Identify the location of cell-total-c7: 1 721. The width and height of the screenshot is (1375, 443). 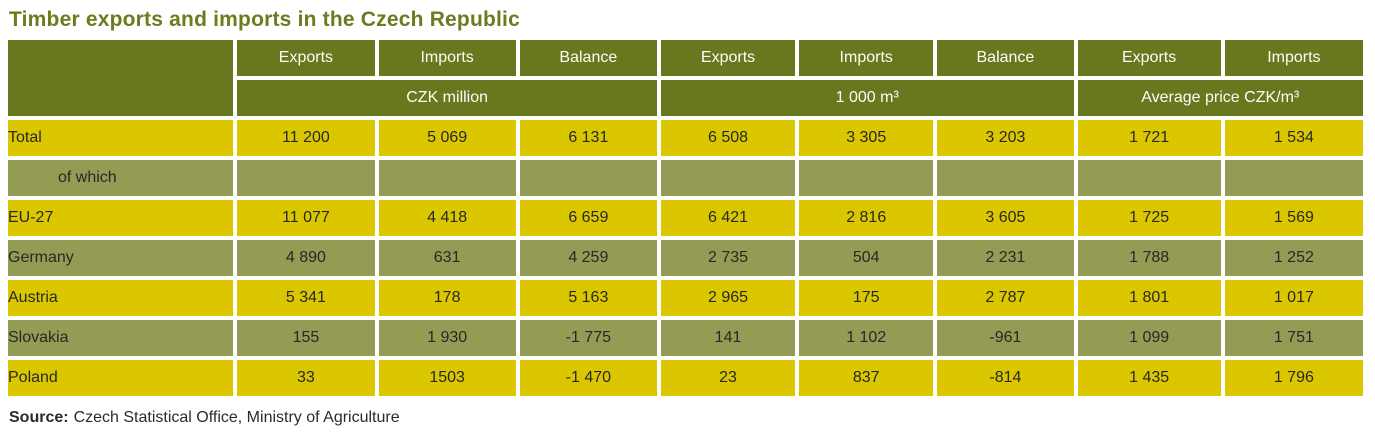
(1149, 138).